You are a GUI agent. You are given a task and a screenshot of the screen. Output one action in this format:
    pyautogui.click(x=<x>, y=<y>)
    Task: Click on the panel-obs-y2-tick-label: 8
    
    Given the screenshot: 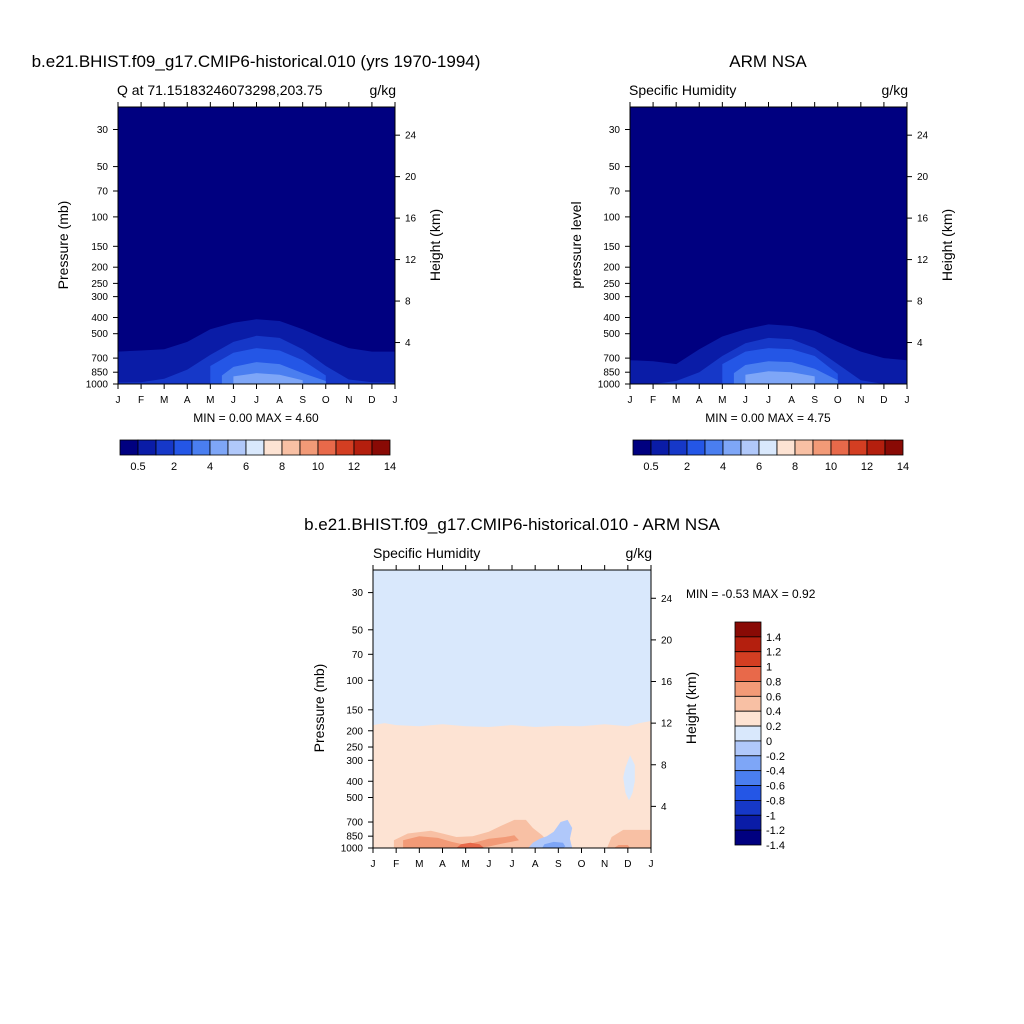 What is the action you would take?
    pyautogui.click(x=920, y=302)
    